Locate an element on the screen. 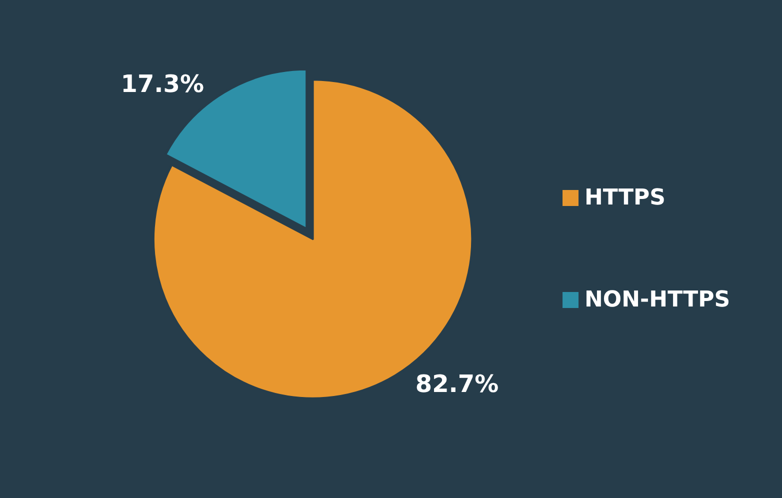 Image resolution: width=782 pixels, height=498 pixels. data-label: 82.7% is located at coordinates (457, 384).